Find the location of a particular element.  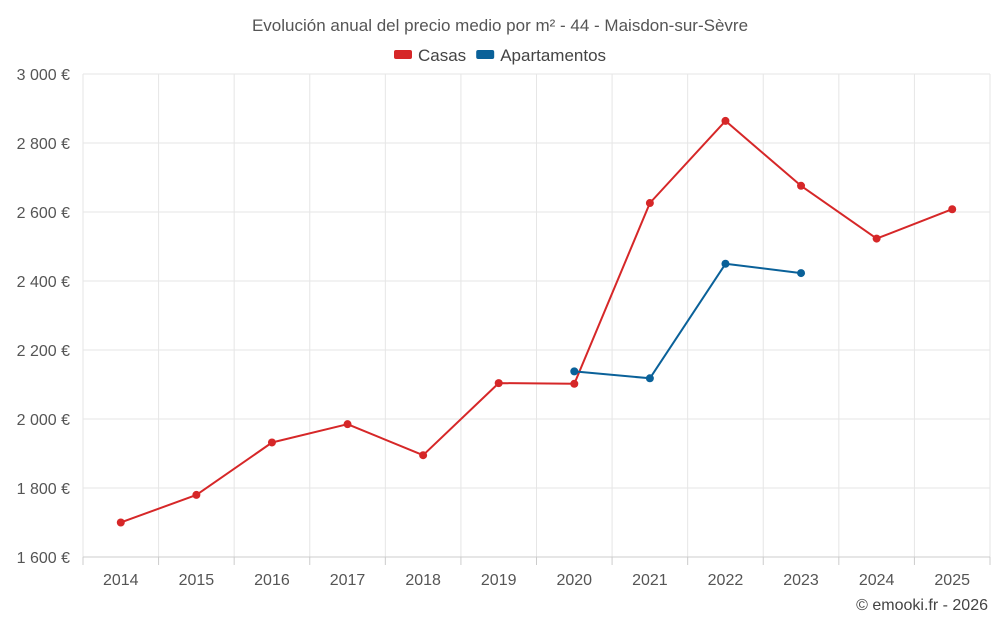

x-tick-label: 2014 is located at coordinates (121, 580).